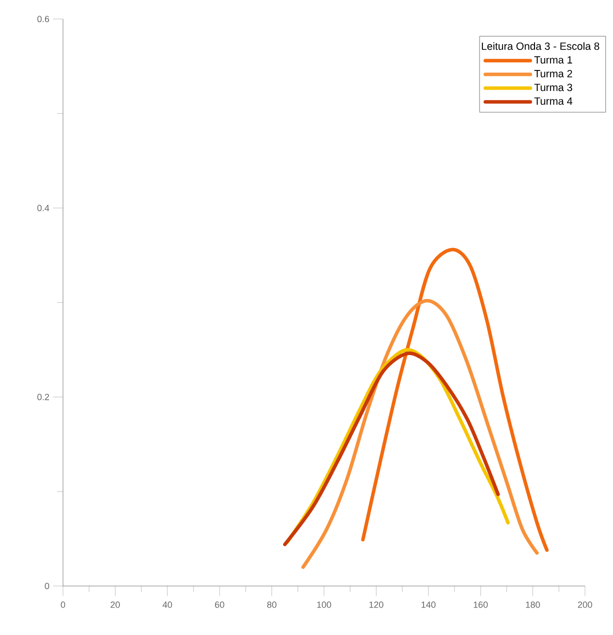 This screenshot has width=613, height=635. Describe the element at coordinates (553, 101) in the screenshot. I see `legend-label: Turma 4` at that location.